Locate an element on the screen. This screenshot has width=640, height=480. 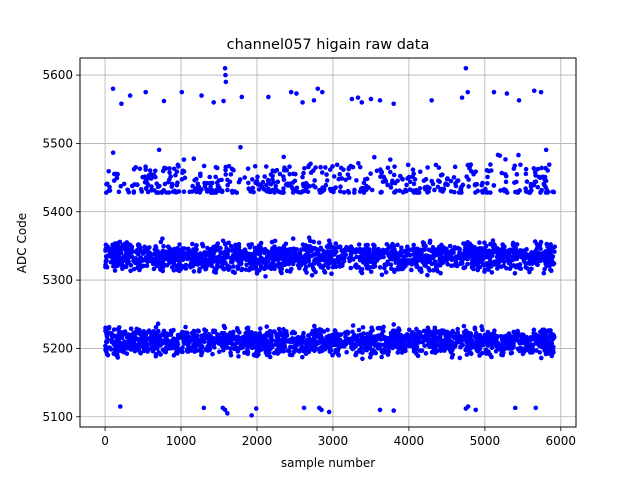
y-tick-label: 5600 is located at coordinates (57, 75).